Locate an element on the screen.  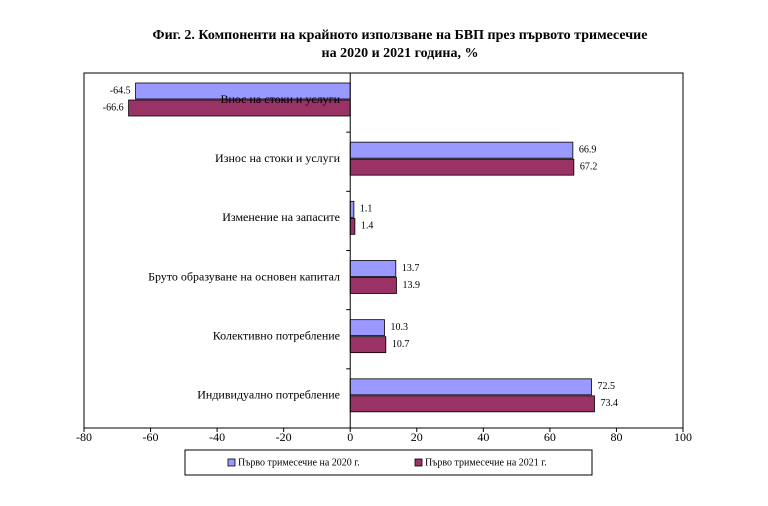
x-tick-label: -40 is located at coordinates (217, 437).